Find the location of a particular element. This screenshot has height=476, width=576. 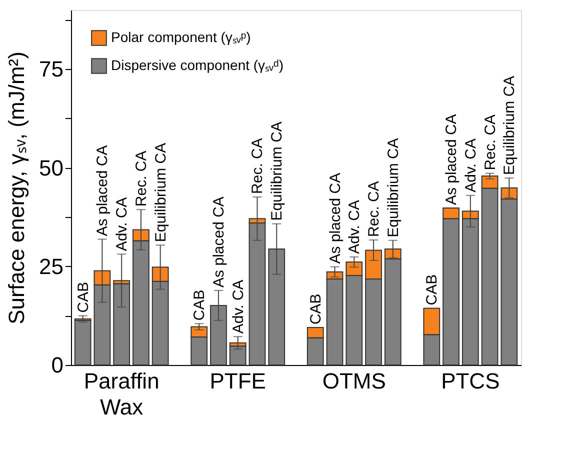

text: As placed CA is located at coordinates (219, 242).